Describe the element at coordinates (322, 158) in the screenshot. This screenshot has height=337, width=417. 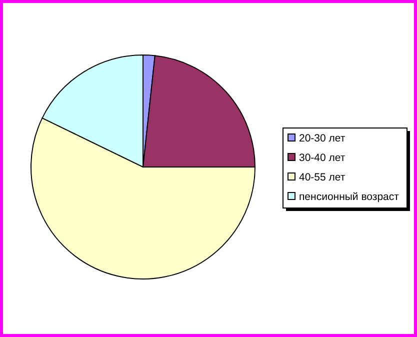
I see `legend-label: 30-40 лет` at that location.